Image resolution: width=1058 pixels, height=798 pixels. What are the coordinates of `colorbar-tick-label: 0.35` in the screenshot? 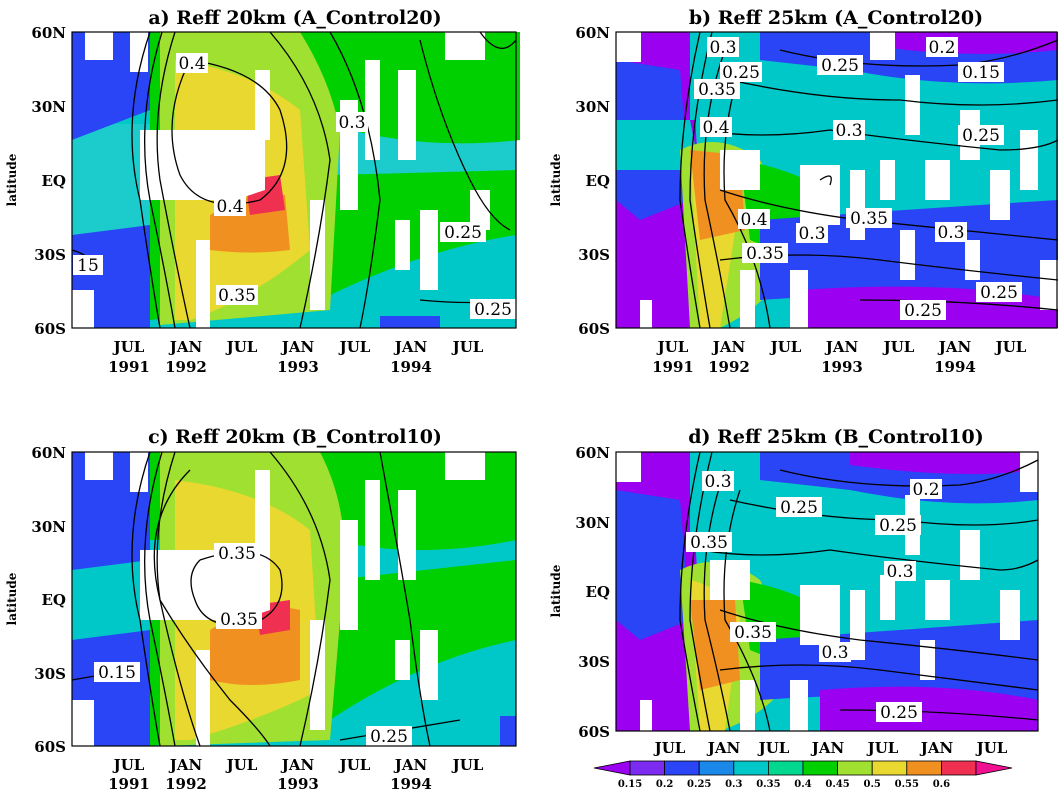 It's located at (768, 784).